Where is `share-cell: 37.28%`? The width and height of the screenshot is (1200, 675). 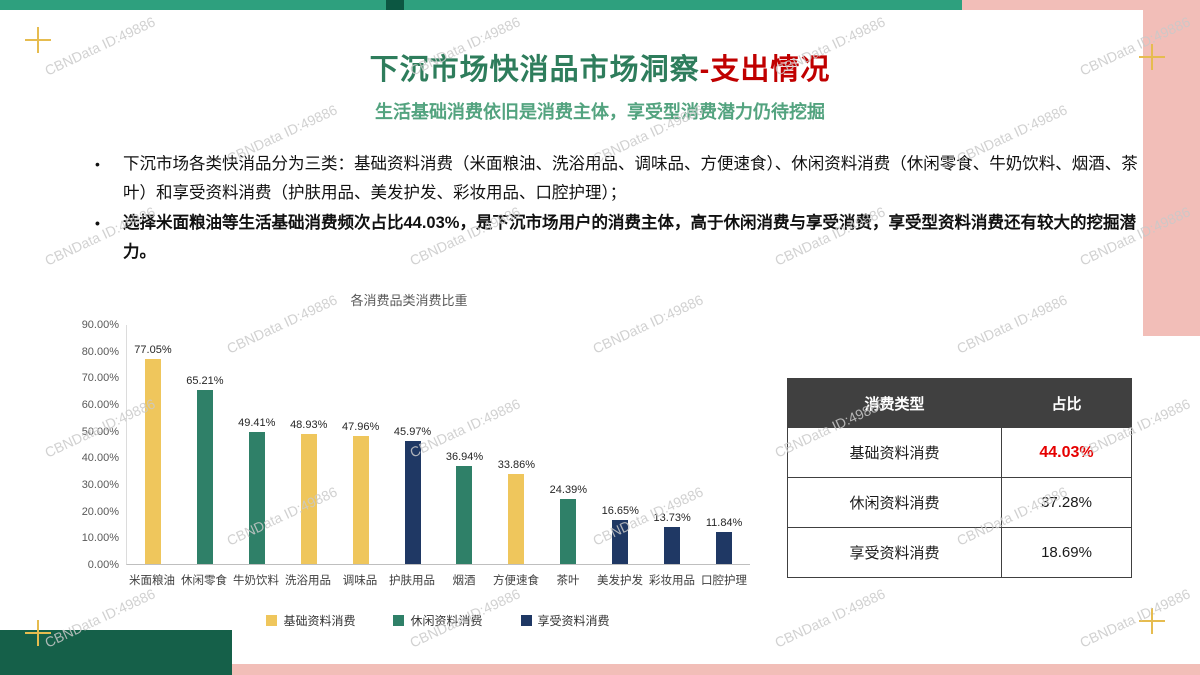 share-cell: 37.28% is located at coordinates (1066, 502).